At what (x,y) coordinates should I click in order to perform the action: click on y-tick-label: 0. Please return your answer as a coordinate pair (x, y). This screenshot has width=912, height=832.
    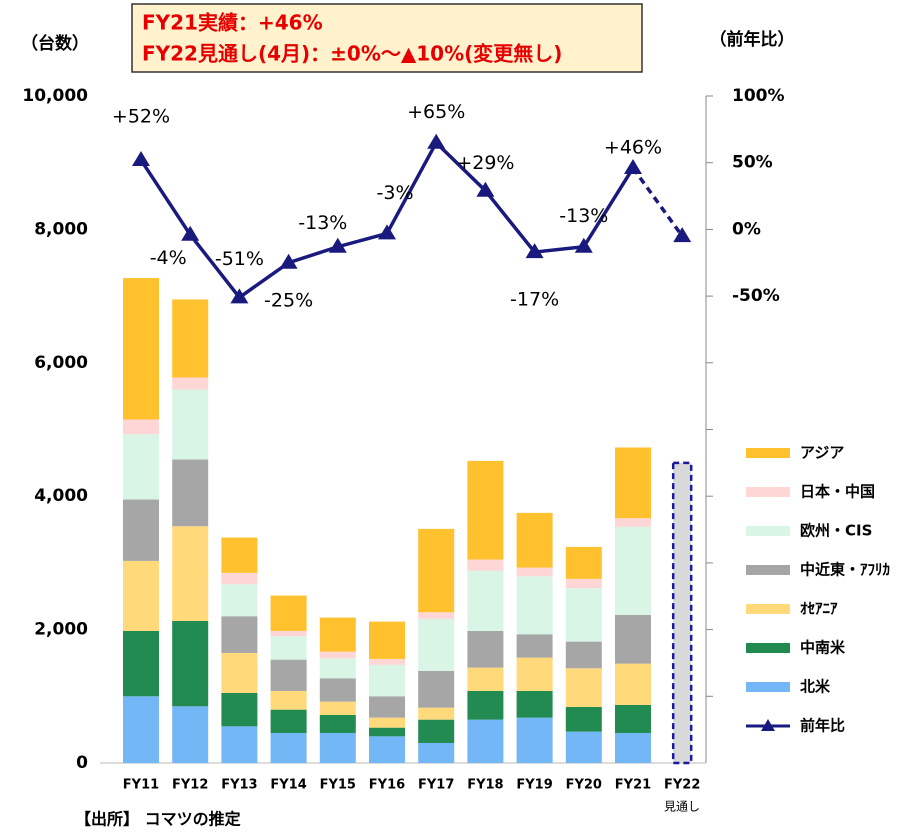
    Looking at the image, I should click on (82, 763).